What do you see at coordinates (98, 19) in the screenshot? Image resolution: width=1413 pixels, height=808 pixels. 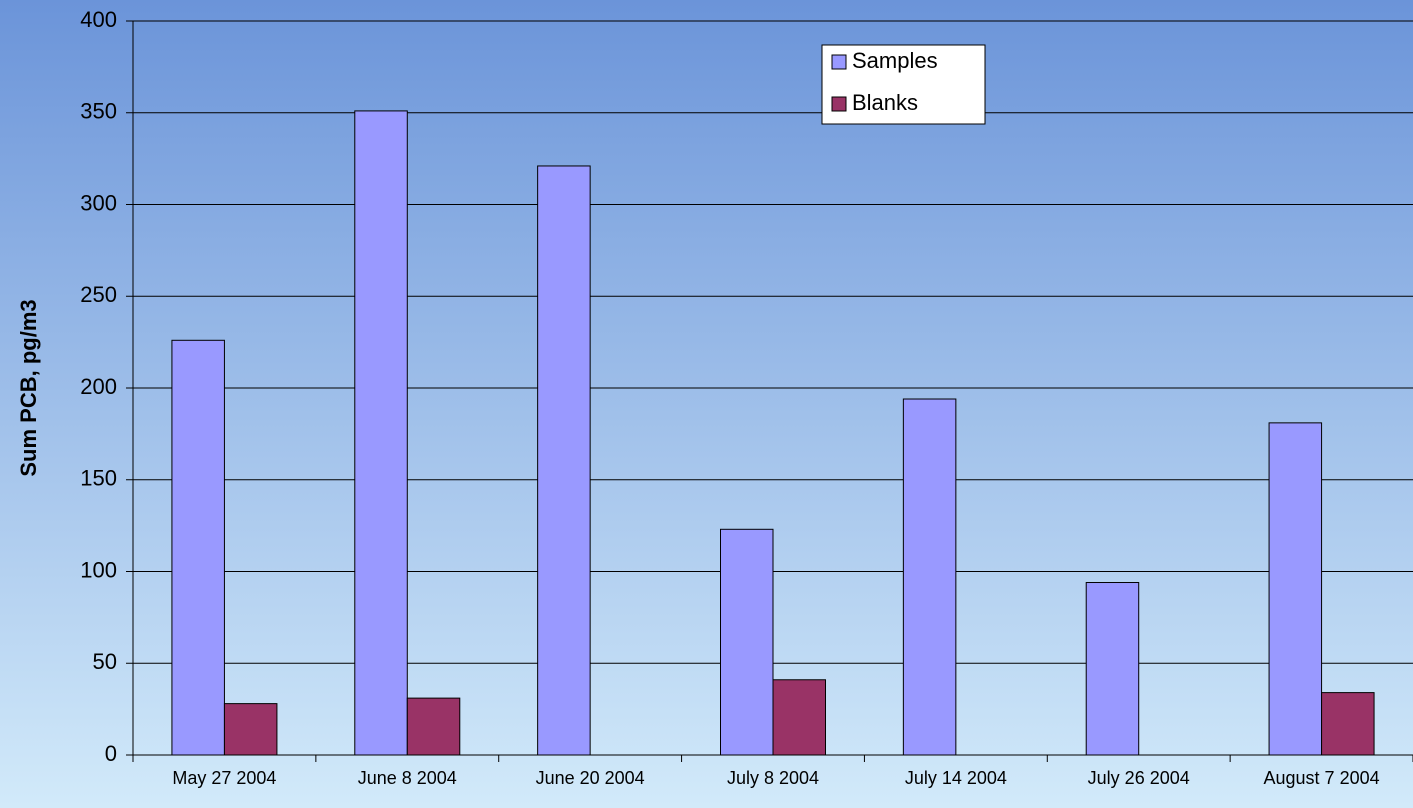 I see `y-tick-label: 400` at bounding box center [98, 19].